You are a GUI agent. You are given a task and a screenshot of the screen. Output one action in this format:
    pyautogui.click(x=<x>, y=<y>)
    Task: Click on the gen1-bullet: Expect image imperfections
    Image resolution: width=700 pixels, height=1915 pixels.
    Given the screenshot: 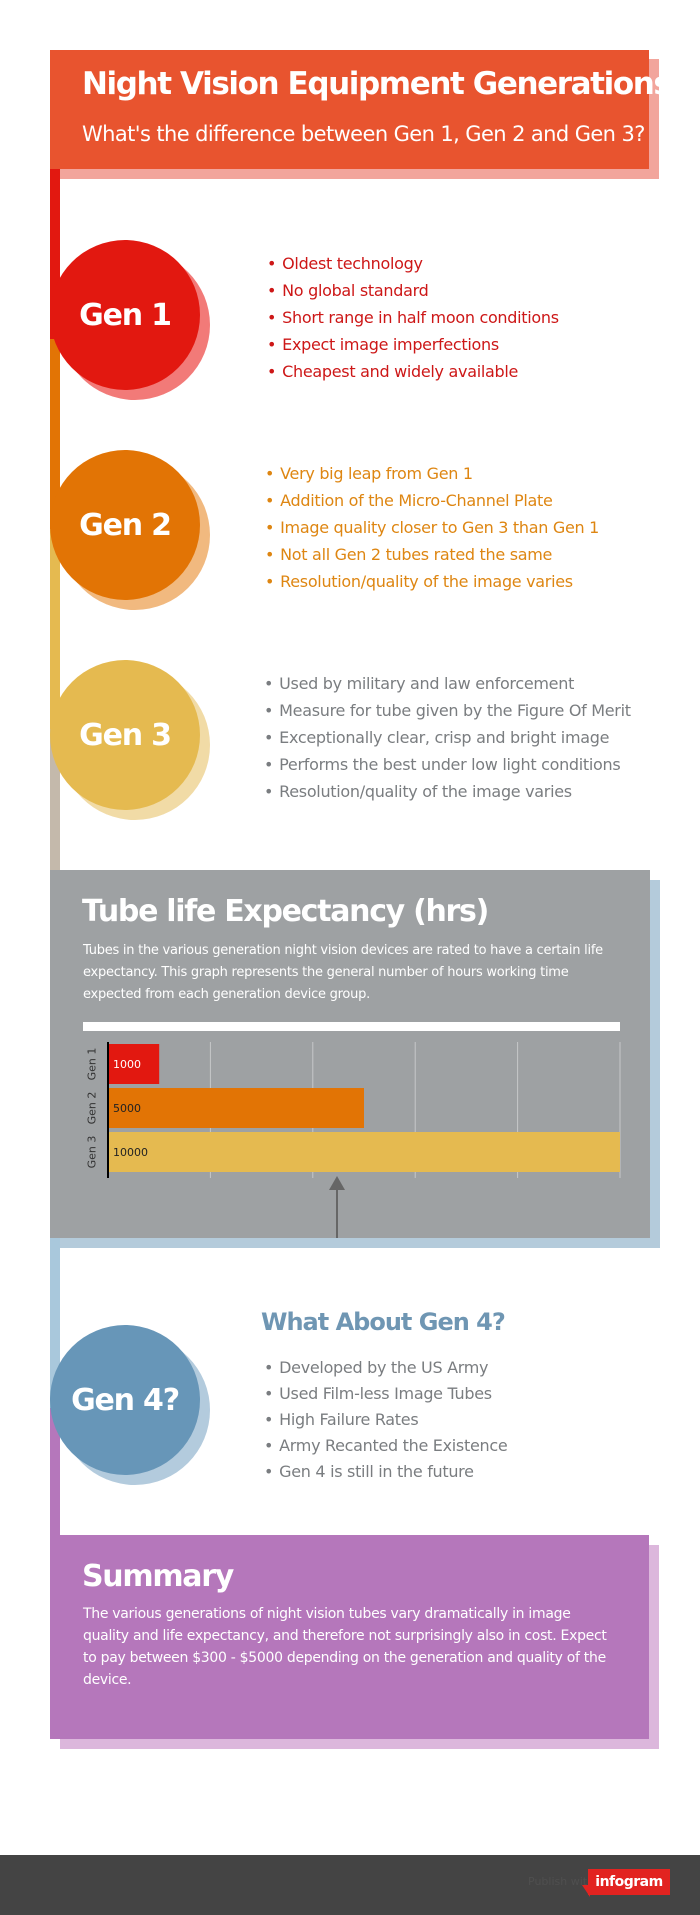 What is the action you would take?
    pyautogui.click(x=413, y=344)
    